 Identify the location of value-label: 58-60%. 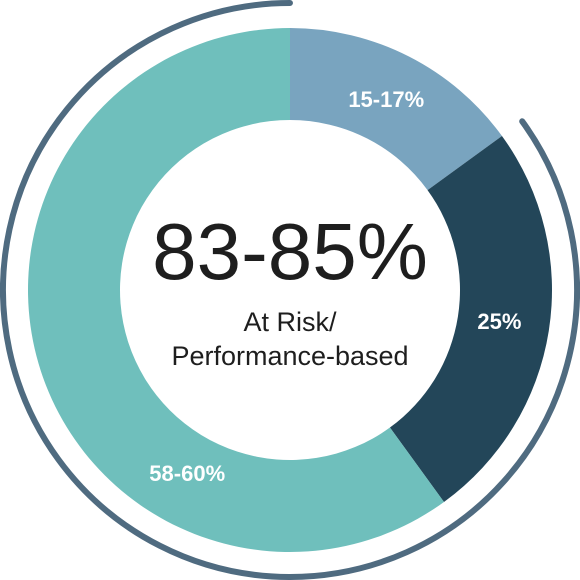
(187, 473).